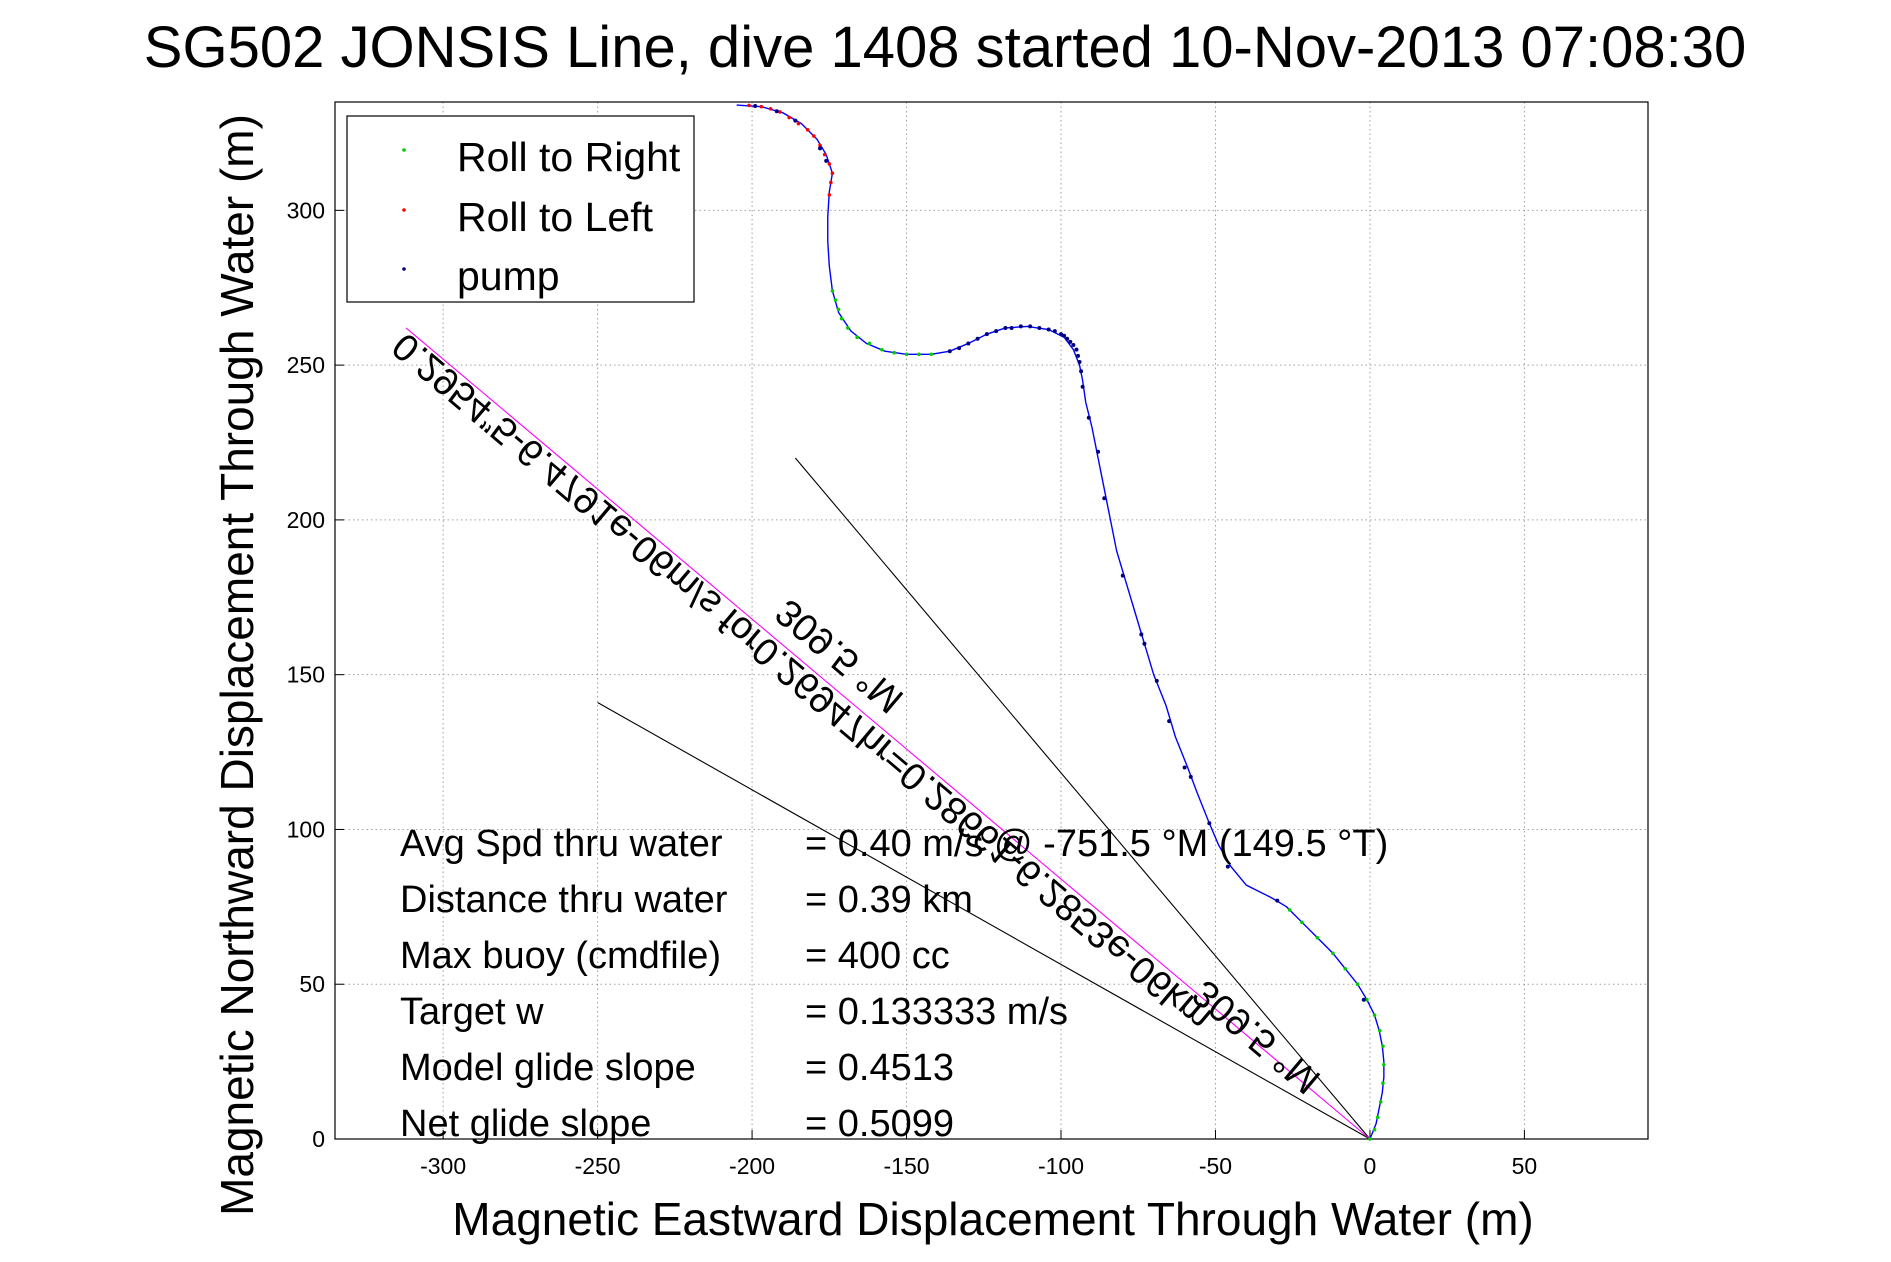 The width and height of the screenshot is (1891, 1262). What do you see at coordinates (569, 157) in the screenshot?
I see `legend-label-roll-right: Roll to Right` at bounding box center [569, 157].